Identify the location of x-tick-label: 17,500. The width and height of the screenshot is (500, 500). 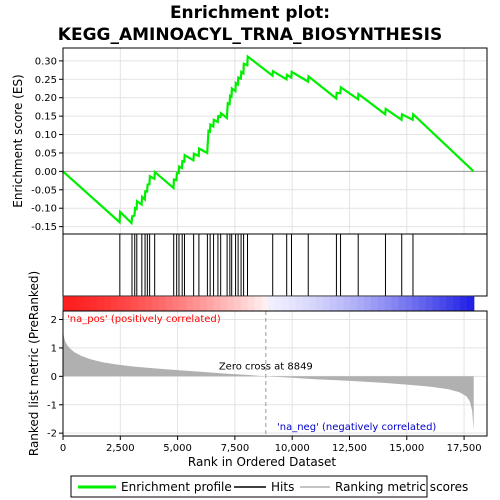
(464, 448).